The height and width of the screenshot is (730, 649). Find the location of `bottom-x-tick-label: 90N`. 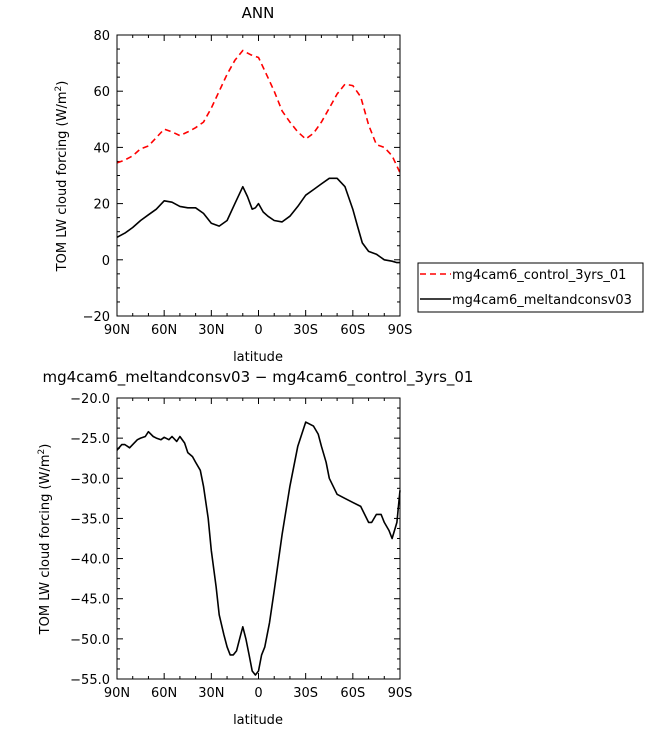

bottom-x-tick-label: 90N is located at coordinates (117, 693).